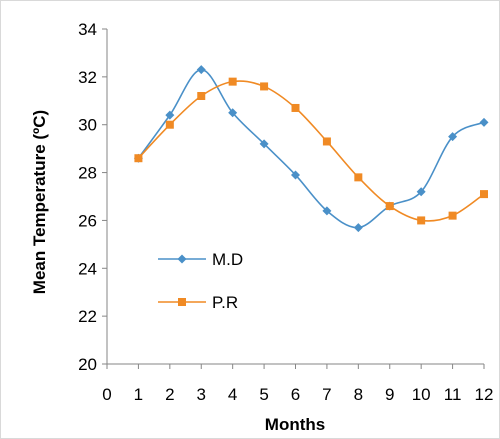 The height and width of the screenshot is (439, 500). What do you see at coordinates (263, 394) in the screenshot?
I see `x-tick-label: 5` at bounding box center [263, 394].